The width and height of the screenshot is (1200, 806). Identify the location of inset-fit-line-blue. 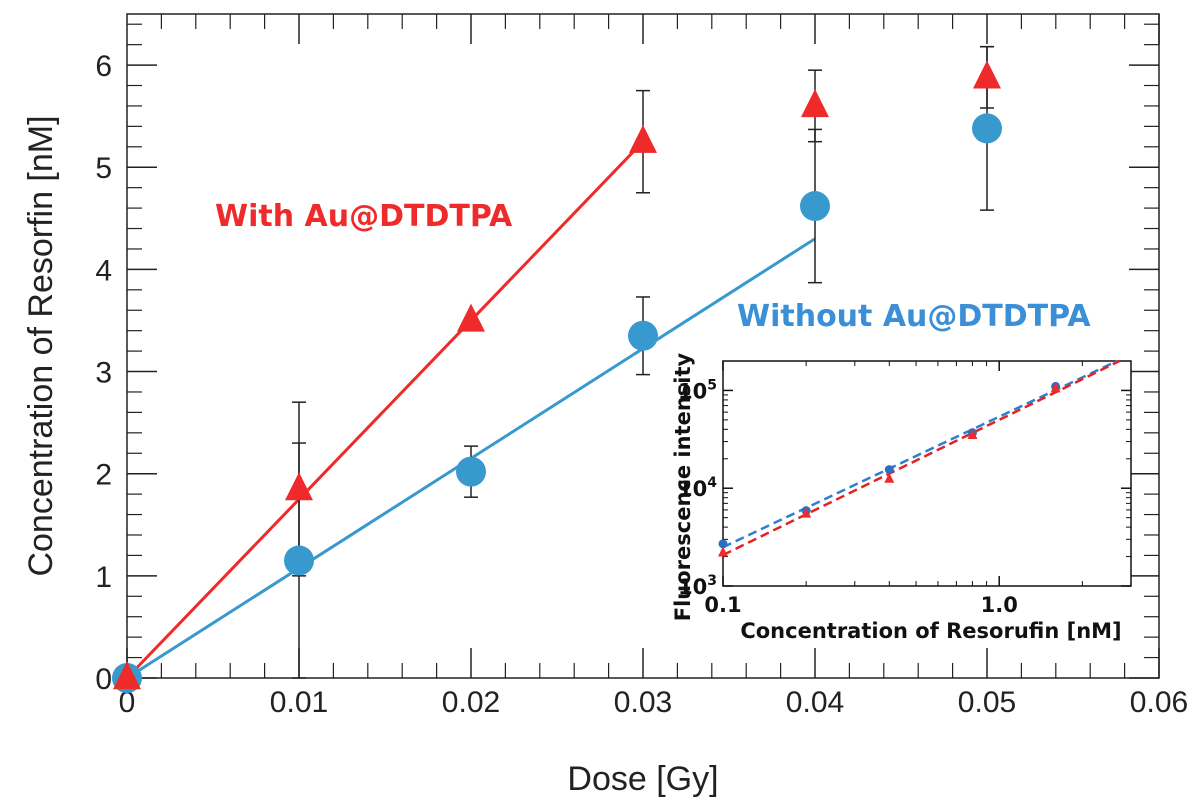
(920, 454).